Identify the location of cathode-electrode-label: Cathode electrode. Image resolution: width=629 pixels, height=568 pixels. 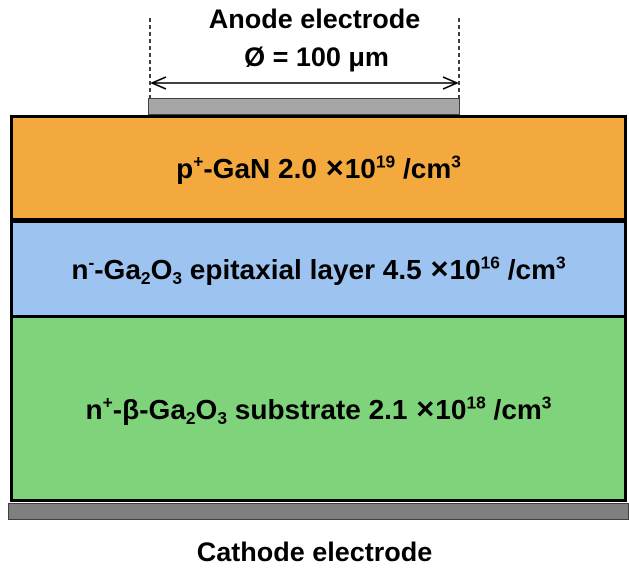
(314, 552).